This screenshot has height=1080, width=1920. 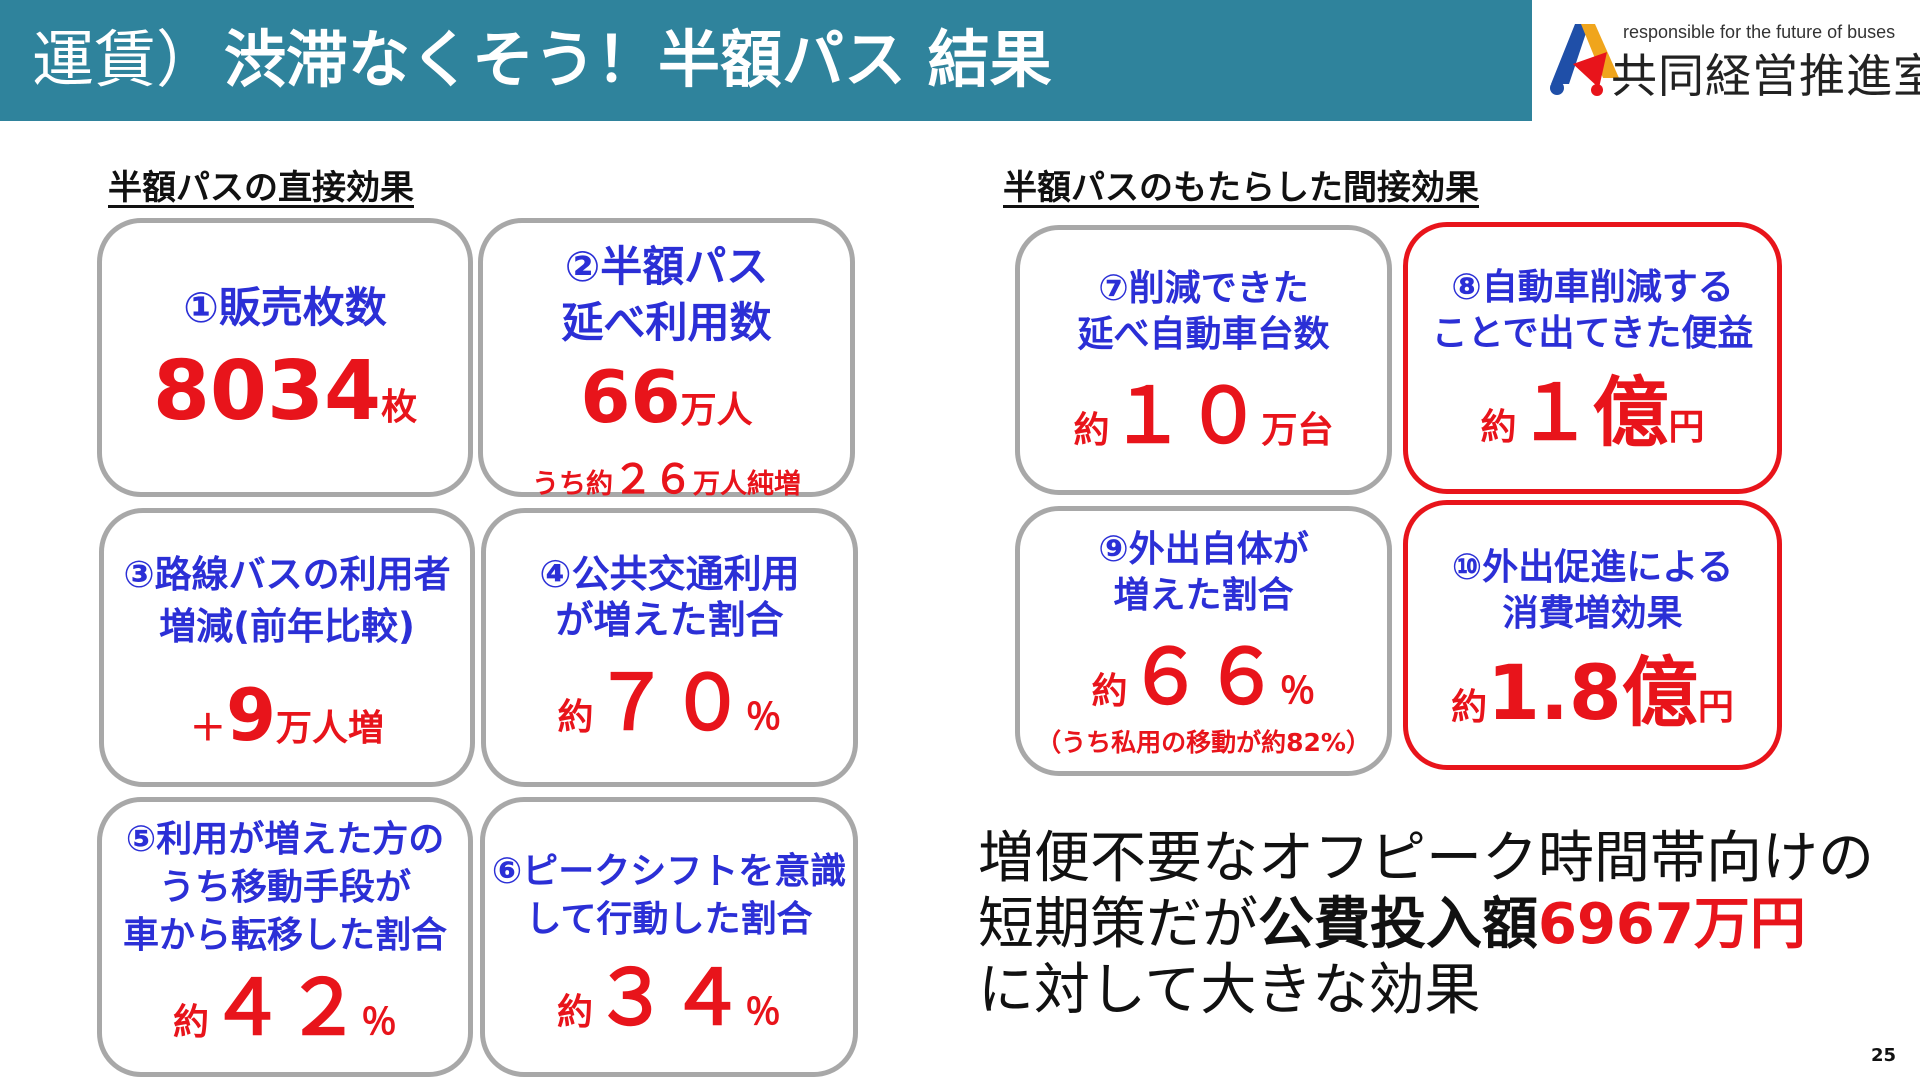 What do you see at coordinates (572, 484) in the screenshot?
I see `note-prefix: うち約` at bounding box center [572, 484].